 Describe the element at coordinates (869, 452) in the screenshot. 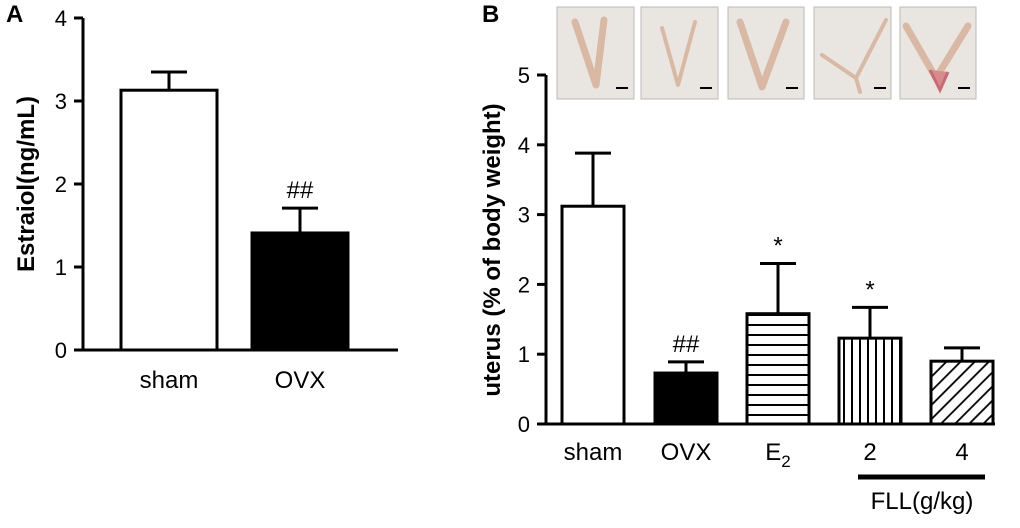

I see `panel-b-category-label: 2` at that location.